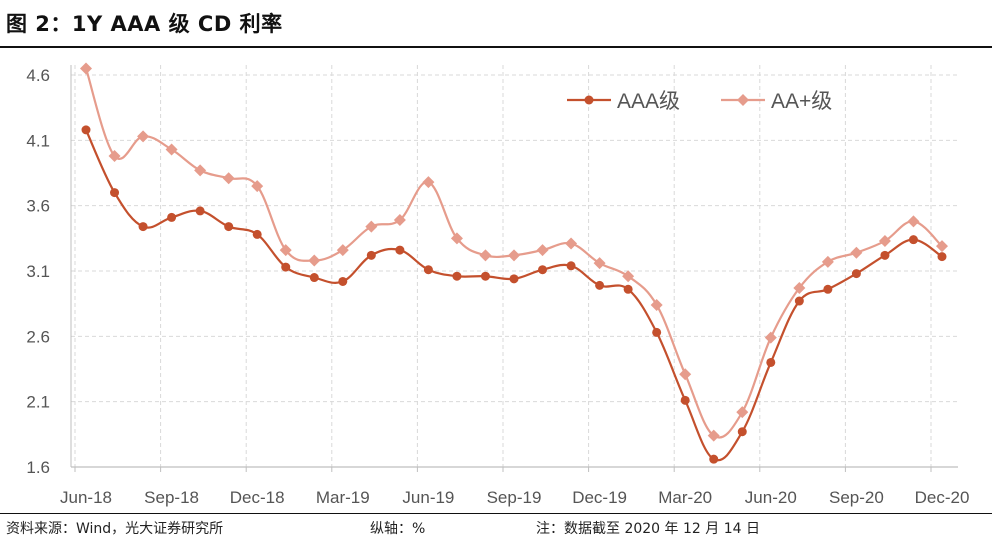  Describe the element at coordinates (599, 497) in the screenshot. I see `x-tick-label: Dec-19` at that location.